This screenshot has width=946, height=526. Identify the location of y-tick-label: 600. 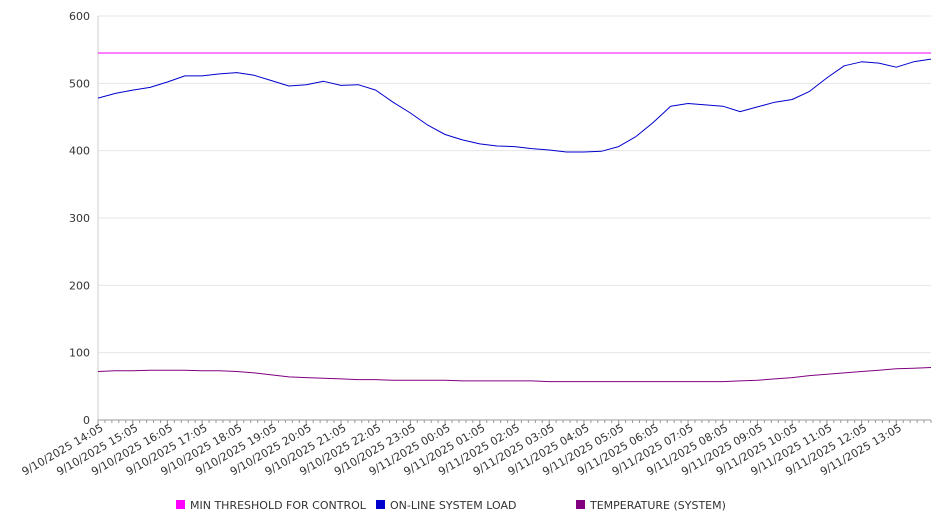
(79, 16).